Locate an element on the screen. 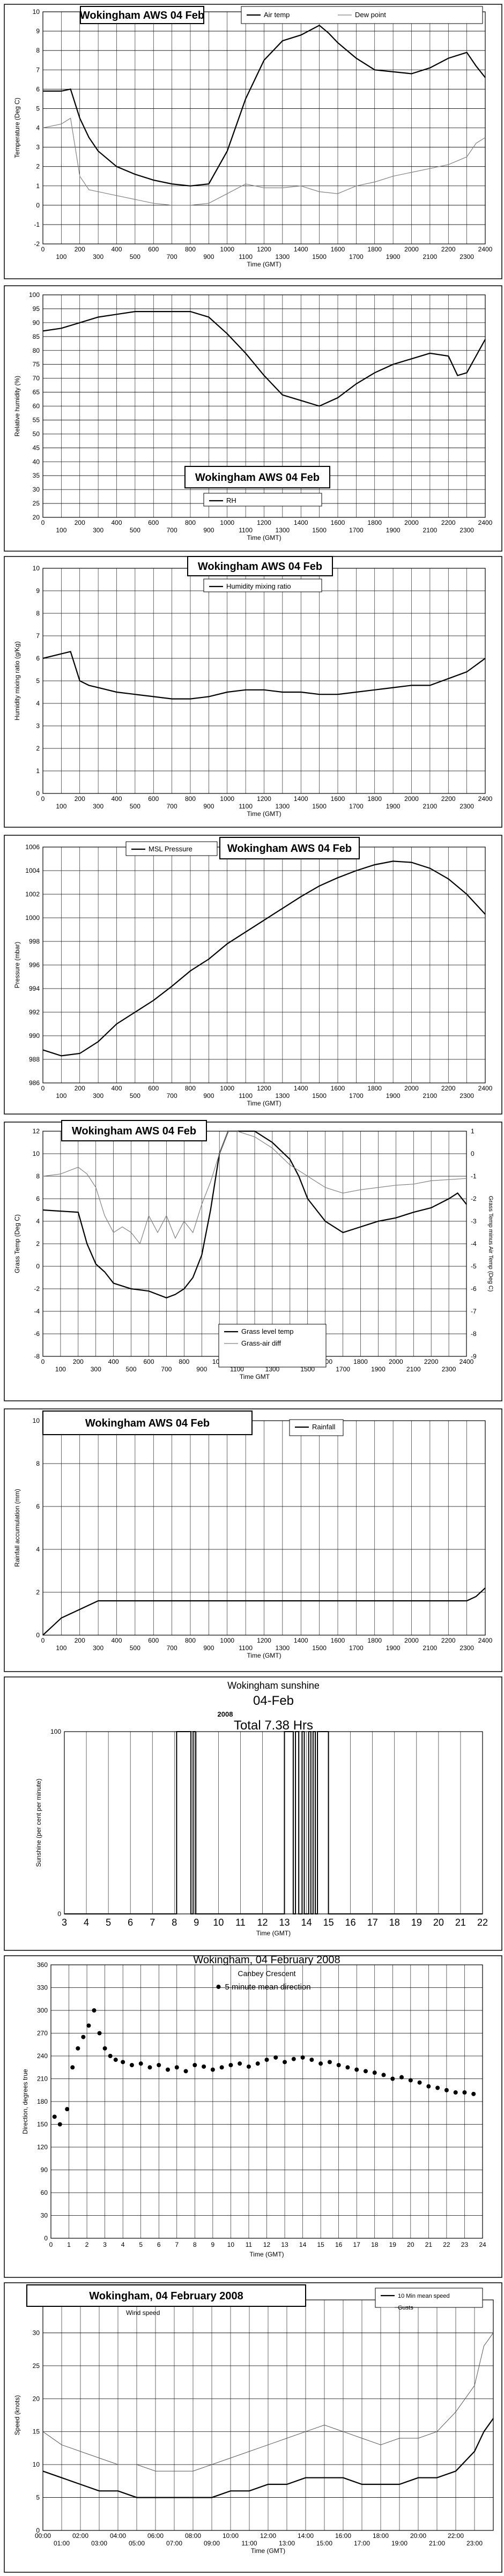 The height and width of the screenshot is (2576, 504). x-tick-label: 600 is located at coordinates (153, 1089).